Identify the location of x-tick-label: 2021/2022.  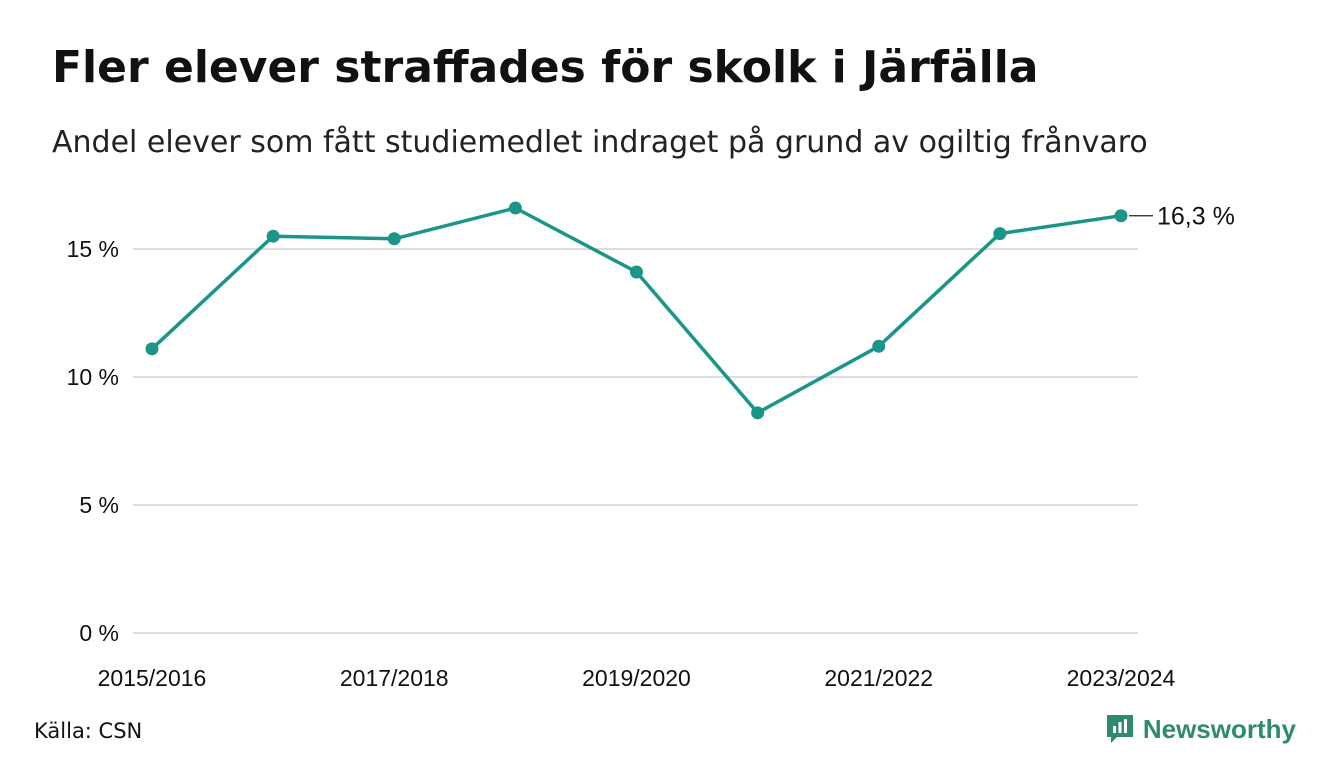
(878, 678).